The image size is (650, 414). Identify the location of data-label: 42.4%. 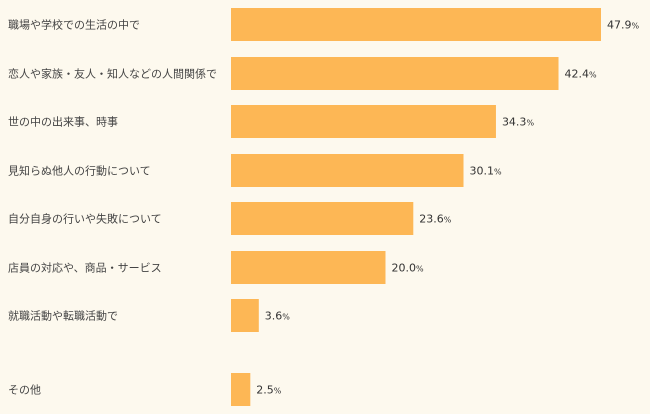
(581, 74).